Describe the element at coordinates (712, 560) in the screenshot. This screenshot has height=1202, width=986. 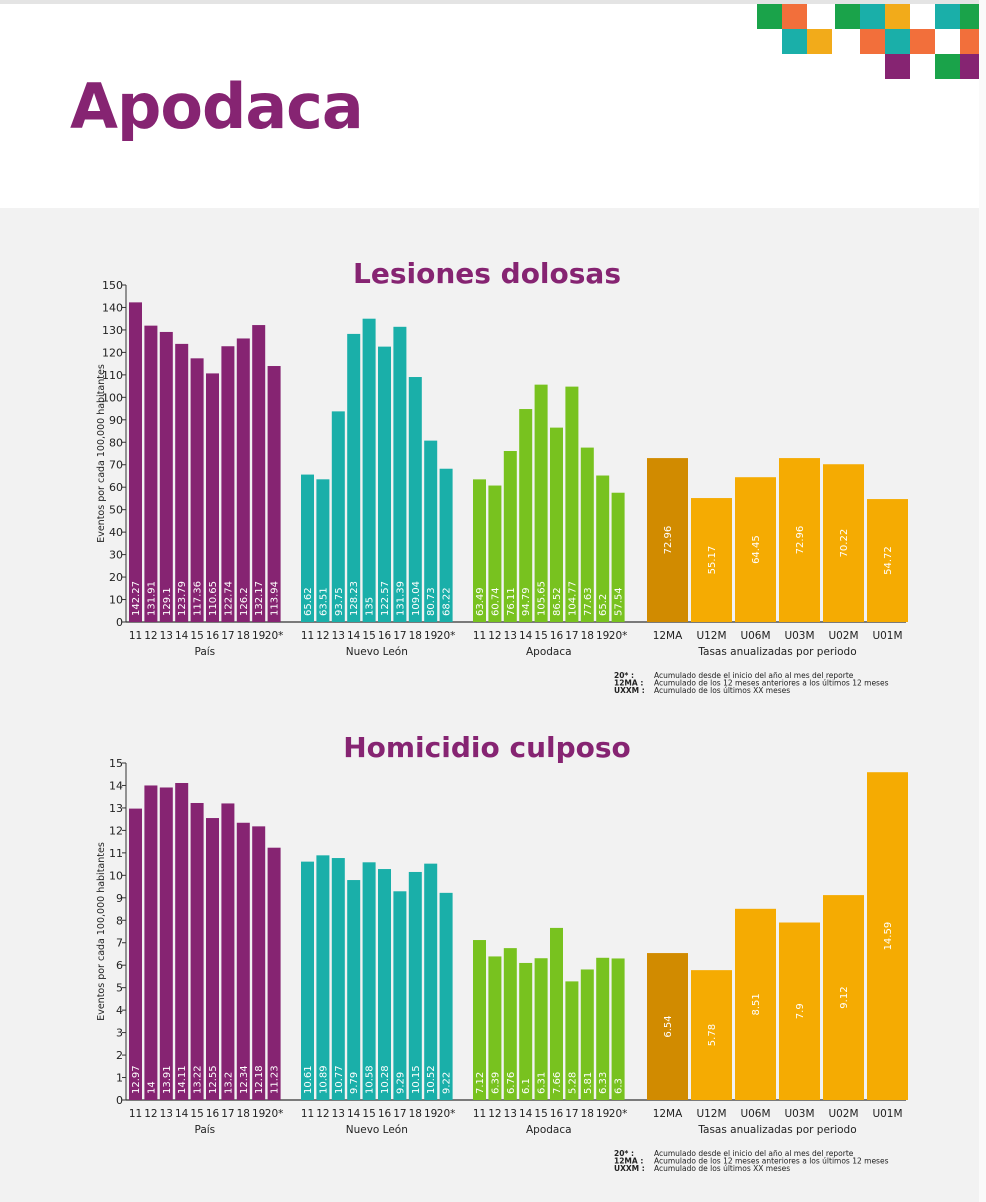
I see `bar-value-label: 55.17` at that location.